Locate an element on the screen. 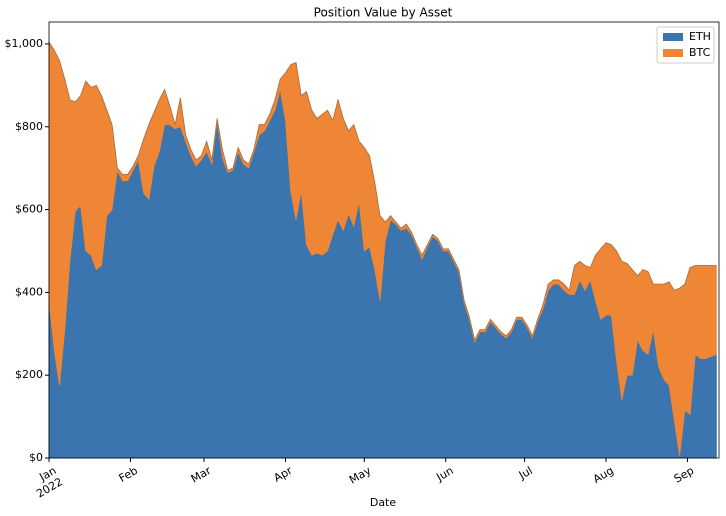 The width and height of the screenshot is (726, 516). y-tick-label: $600 is located at coordinates (29, 209).